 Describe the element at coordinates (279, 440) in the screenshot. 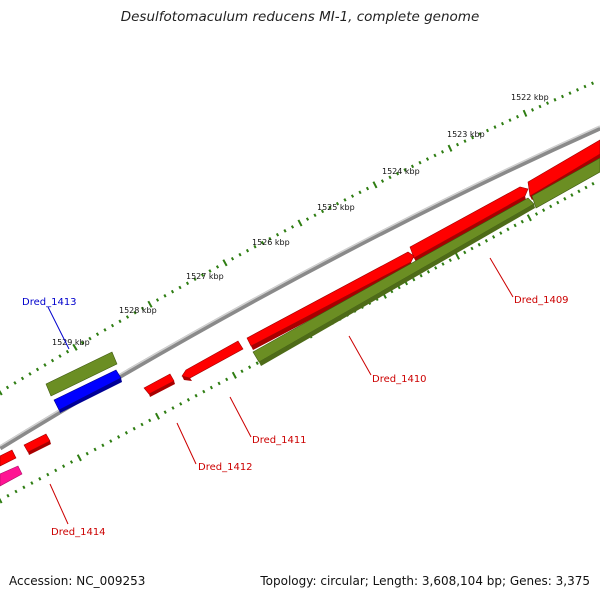

I see `gene-label-dred-1411: Dred_1411` at that location.